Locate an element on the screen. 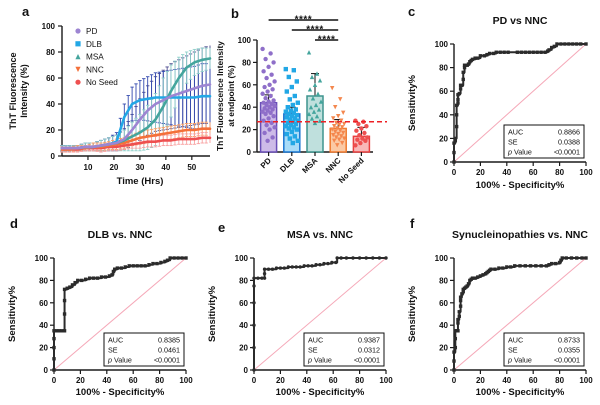  panel-a-letter: a is located at coordinates (26, 11).